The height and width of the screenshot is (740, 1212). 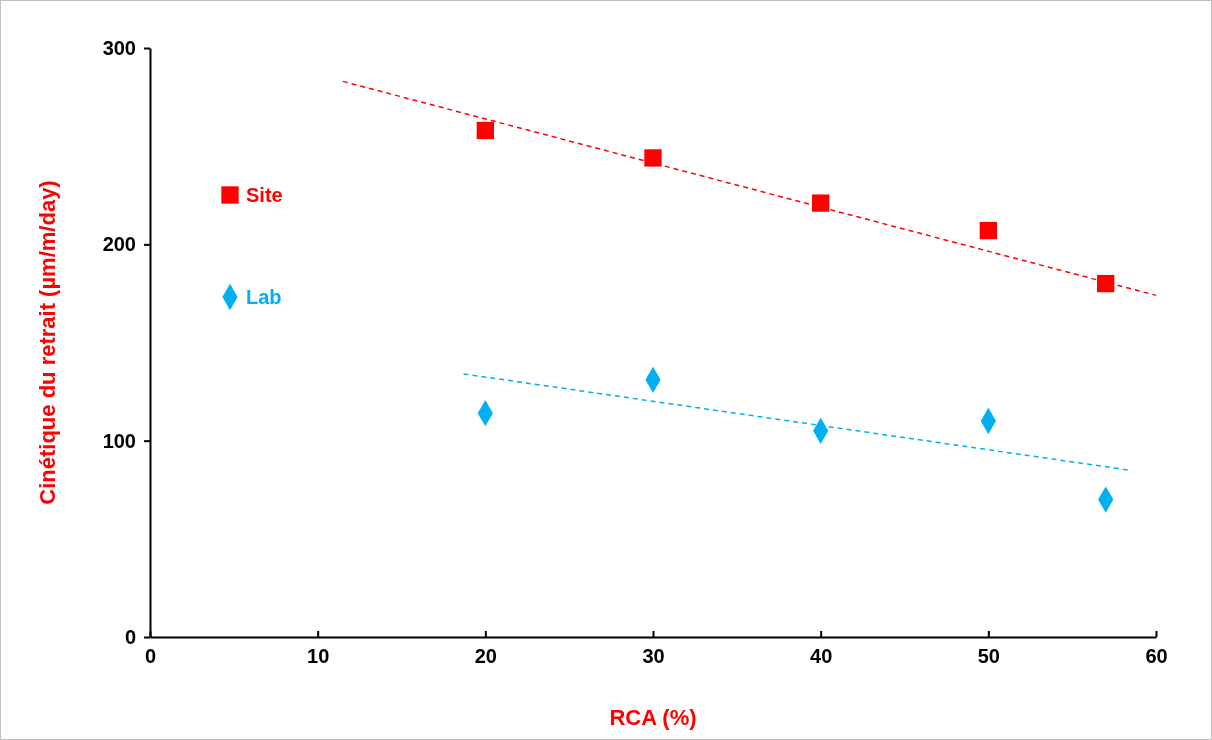 I want to click on x-tick-label: 50, so click(x=988, y=656).